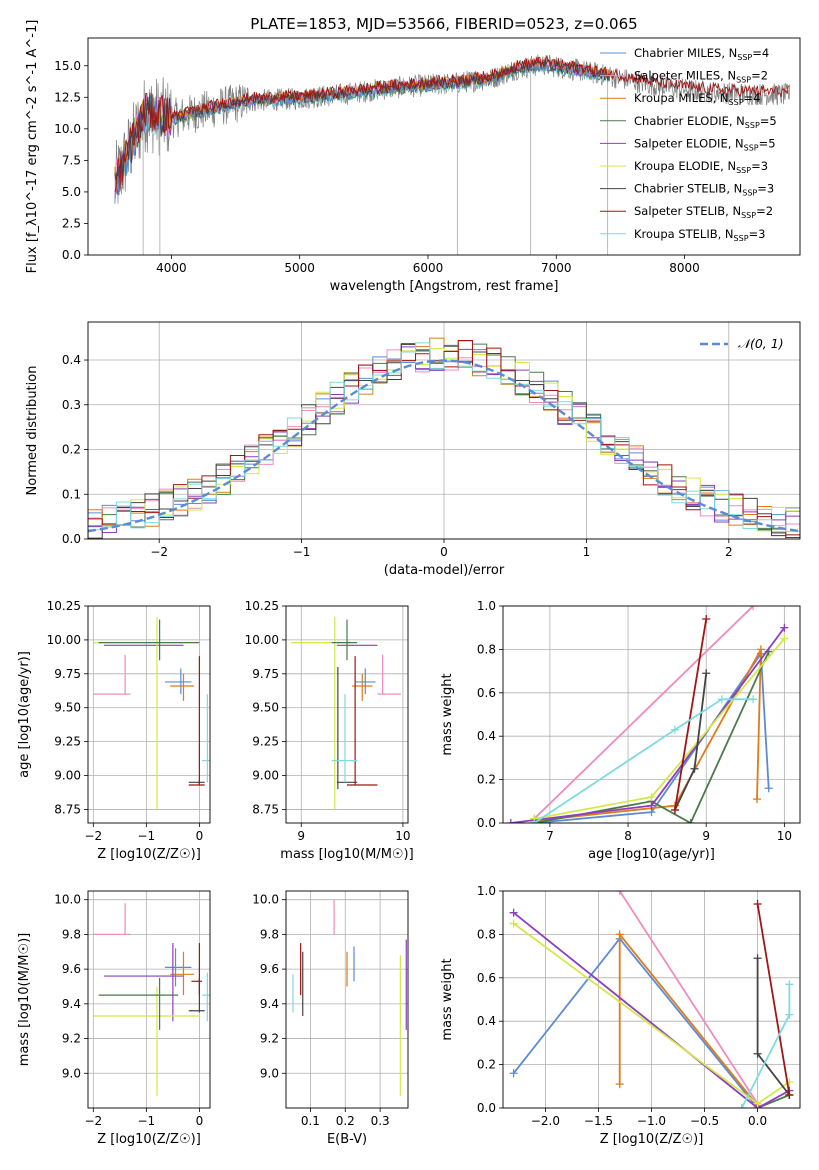  I want to click on y-tick-label: 0.2, so click(71, 450).